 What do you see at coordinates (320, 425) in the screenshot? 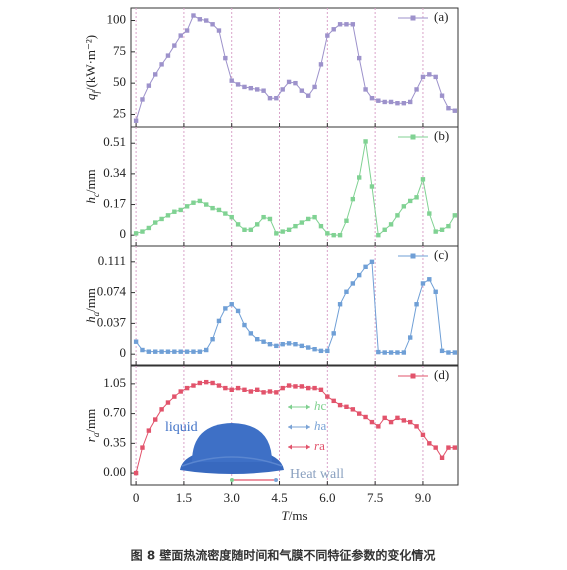
I see `axis-label: ha` at bounding box center [320, 425].